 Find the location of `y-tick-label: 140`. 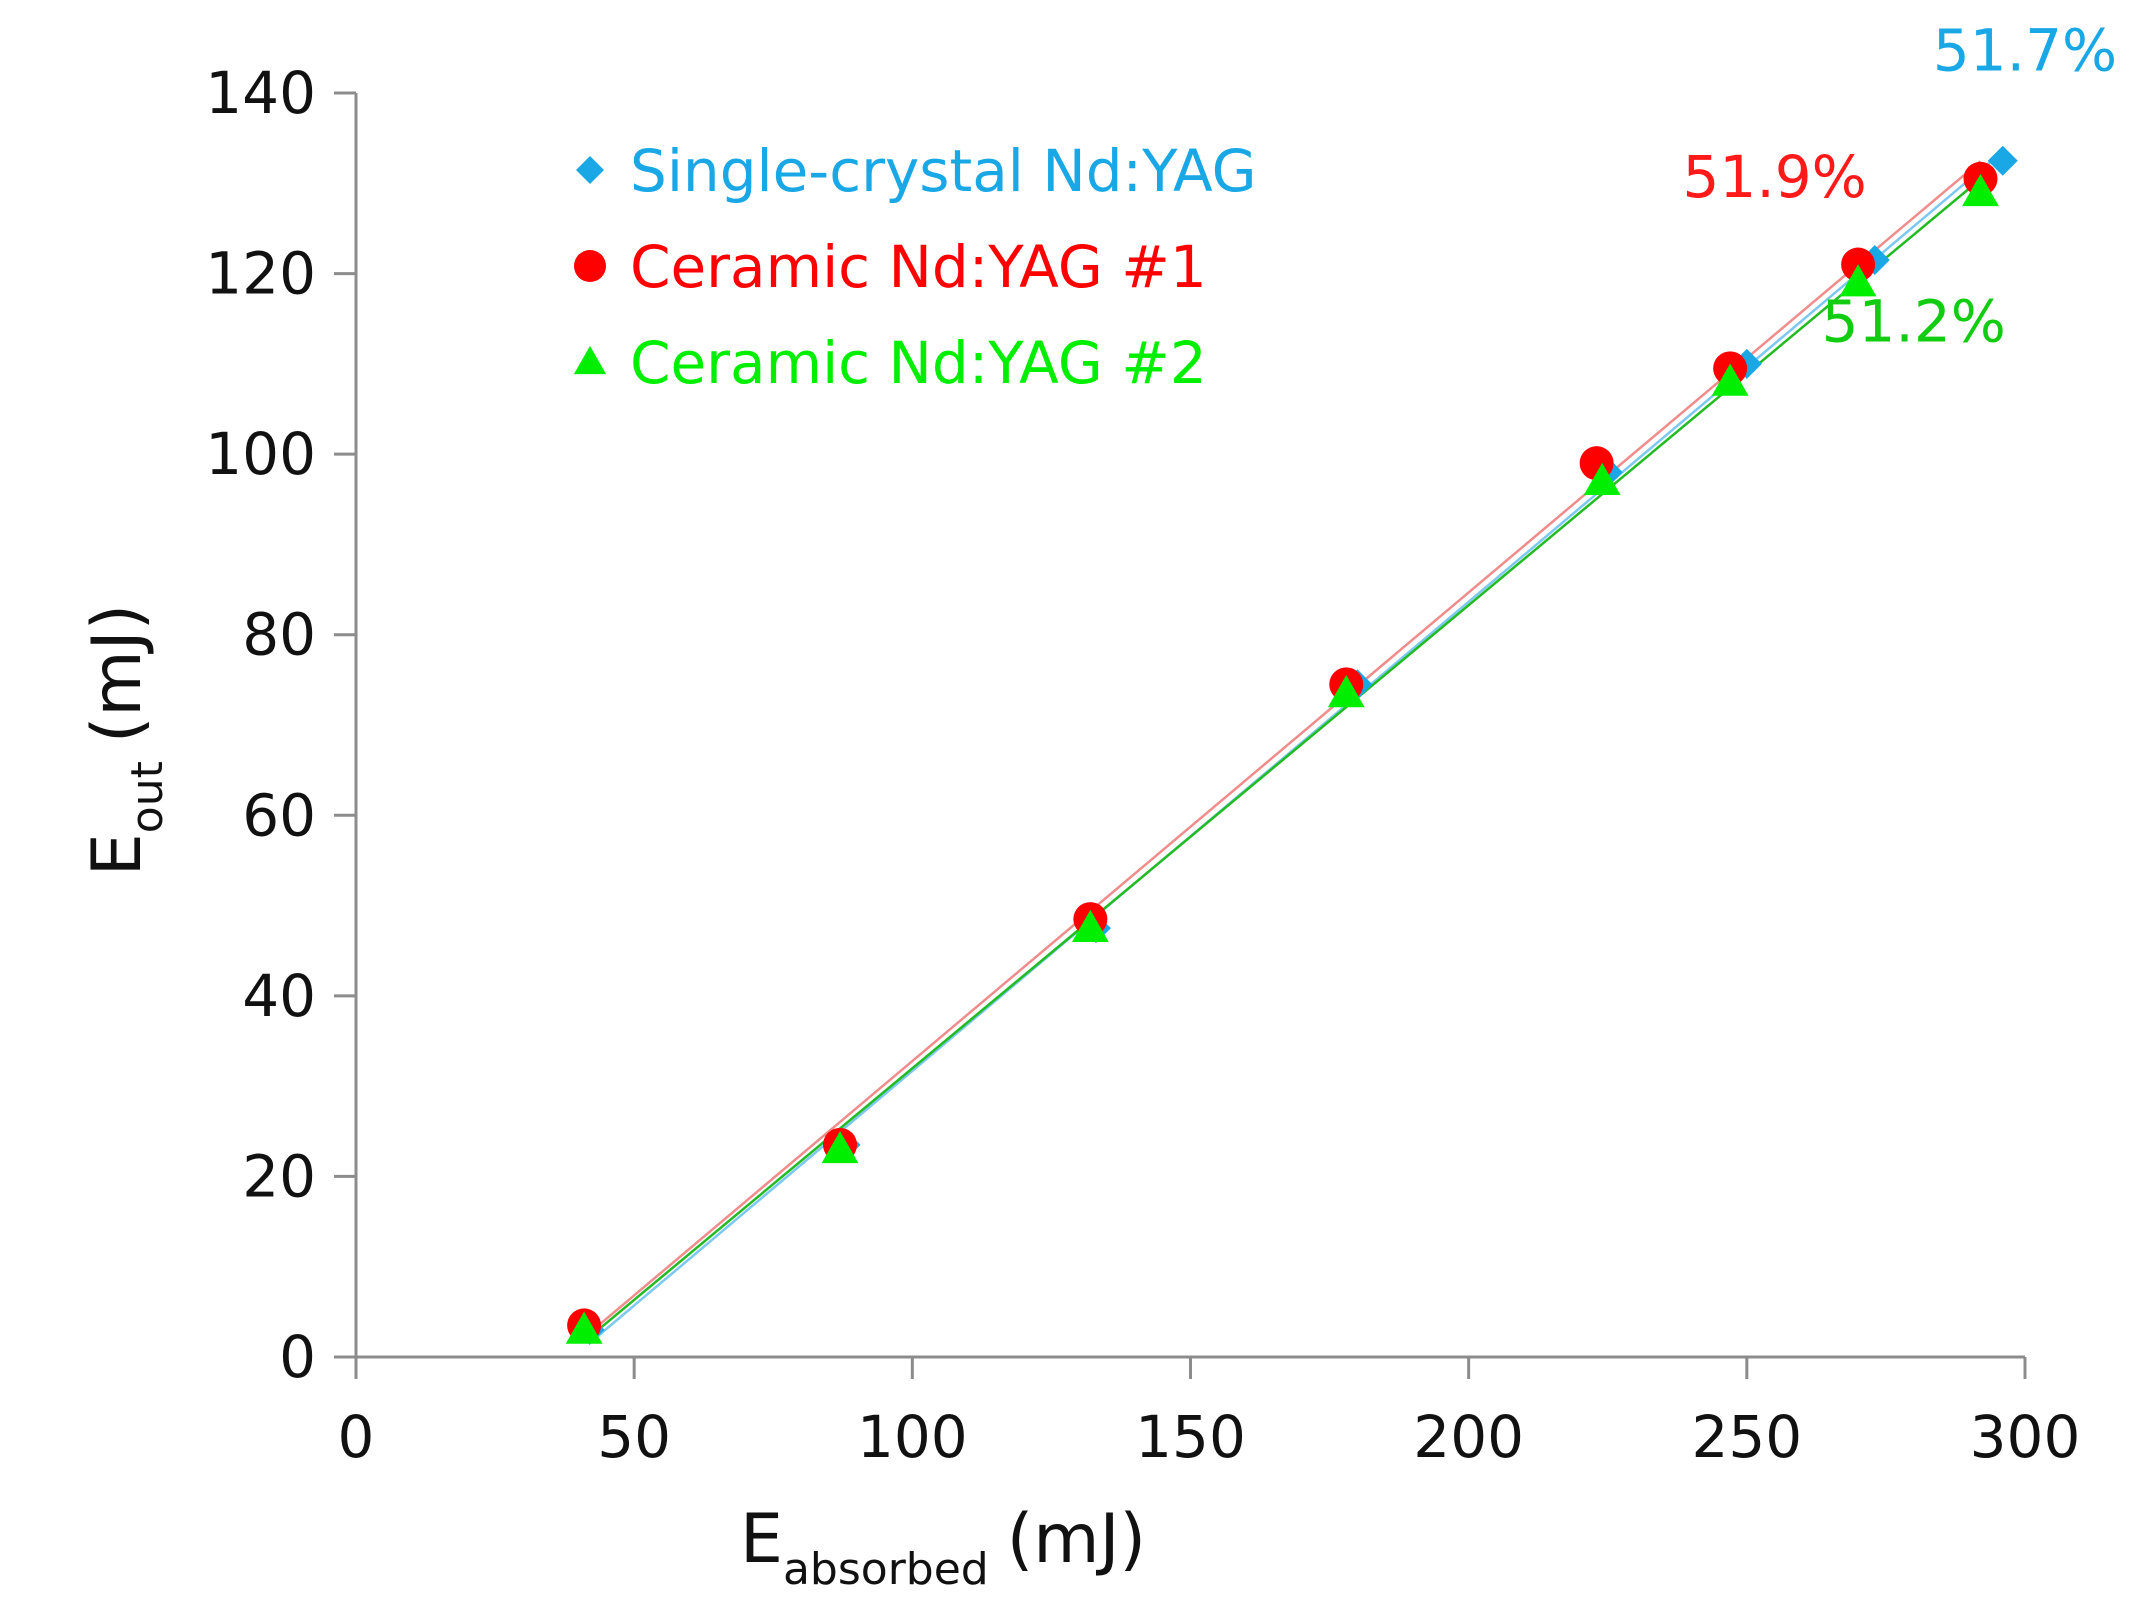

y-tick-label: 140 is located at coordinates (260, 93).